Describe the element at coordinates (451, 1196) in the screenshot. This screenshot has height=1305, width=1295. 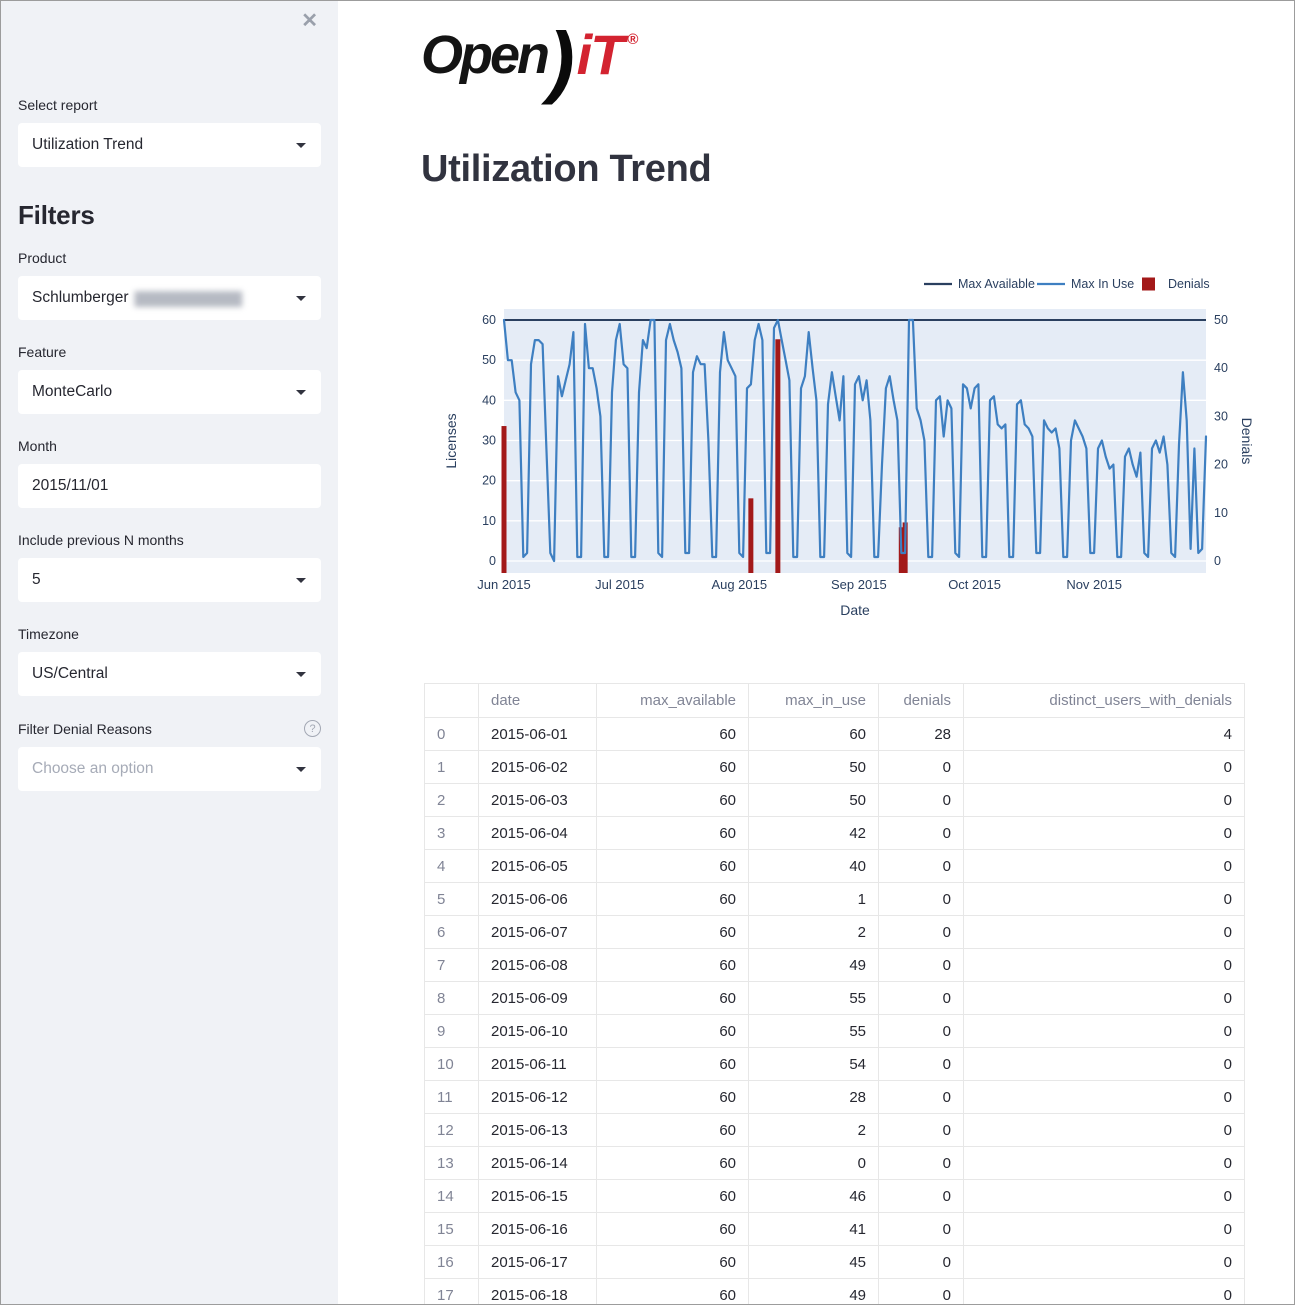
I see `table-cell: 14` at that location.